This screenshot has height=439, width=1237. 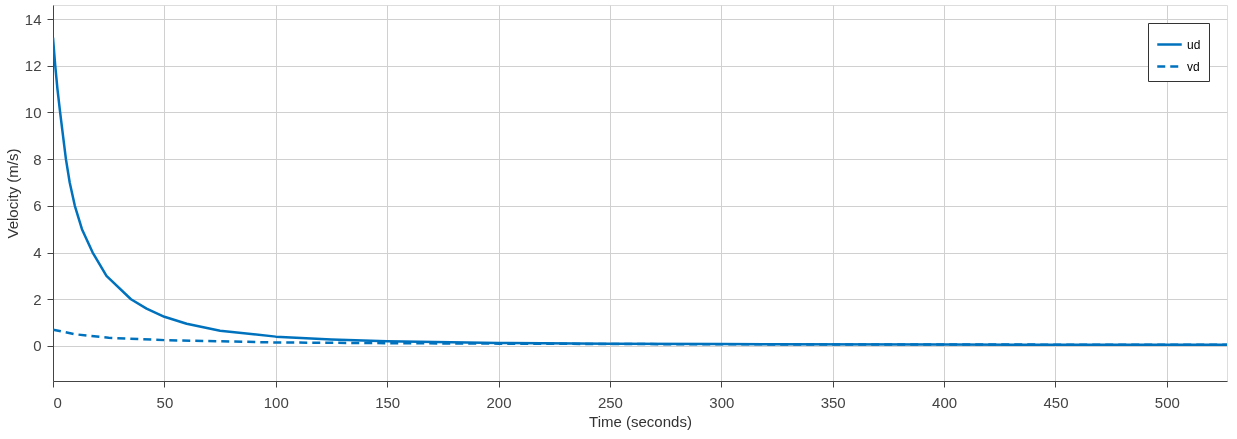 What do you see at coordinates (1056, 402) in the screenshot?
I see `x-tick-label: 450` at bounding box center [1056, 402].